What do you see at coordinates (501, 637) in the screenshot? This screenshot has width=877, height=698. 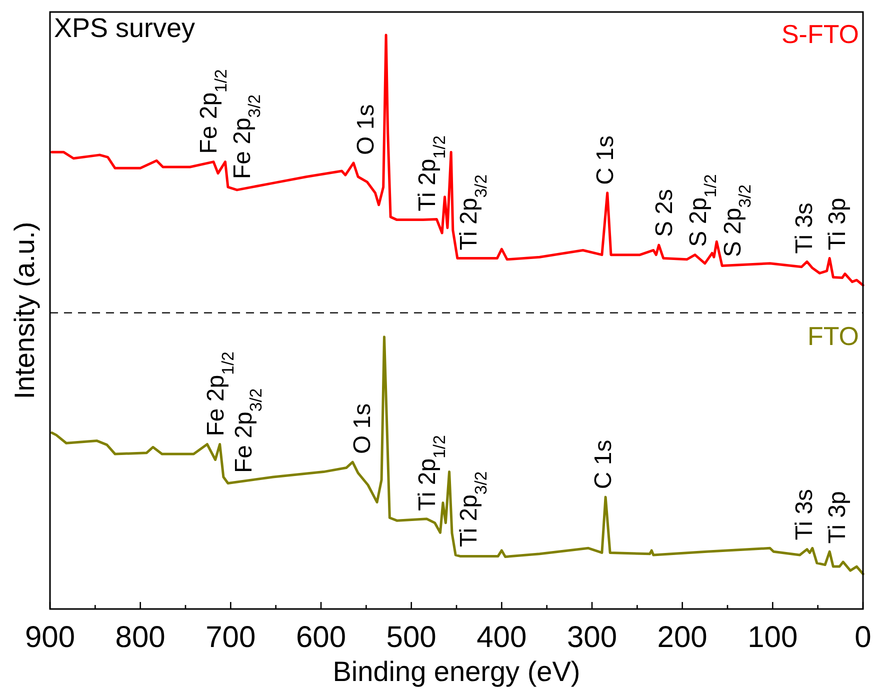 I see `x-tick-label: 400` at bounding box center [501, 637].